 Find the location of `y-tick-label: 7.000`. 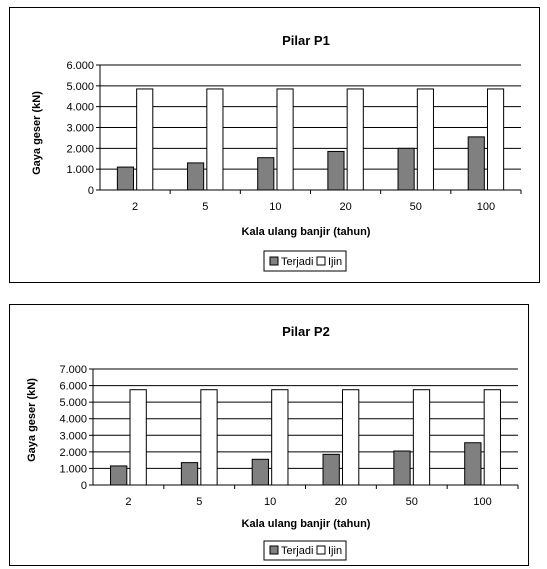

y-tick-label: 7.000 is located at coordinates (73, 370).